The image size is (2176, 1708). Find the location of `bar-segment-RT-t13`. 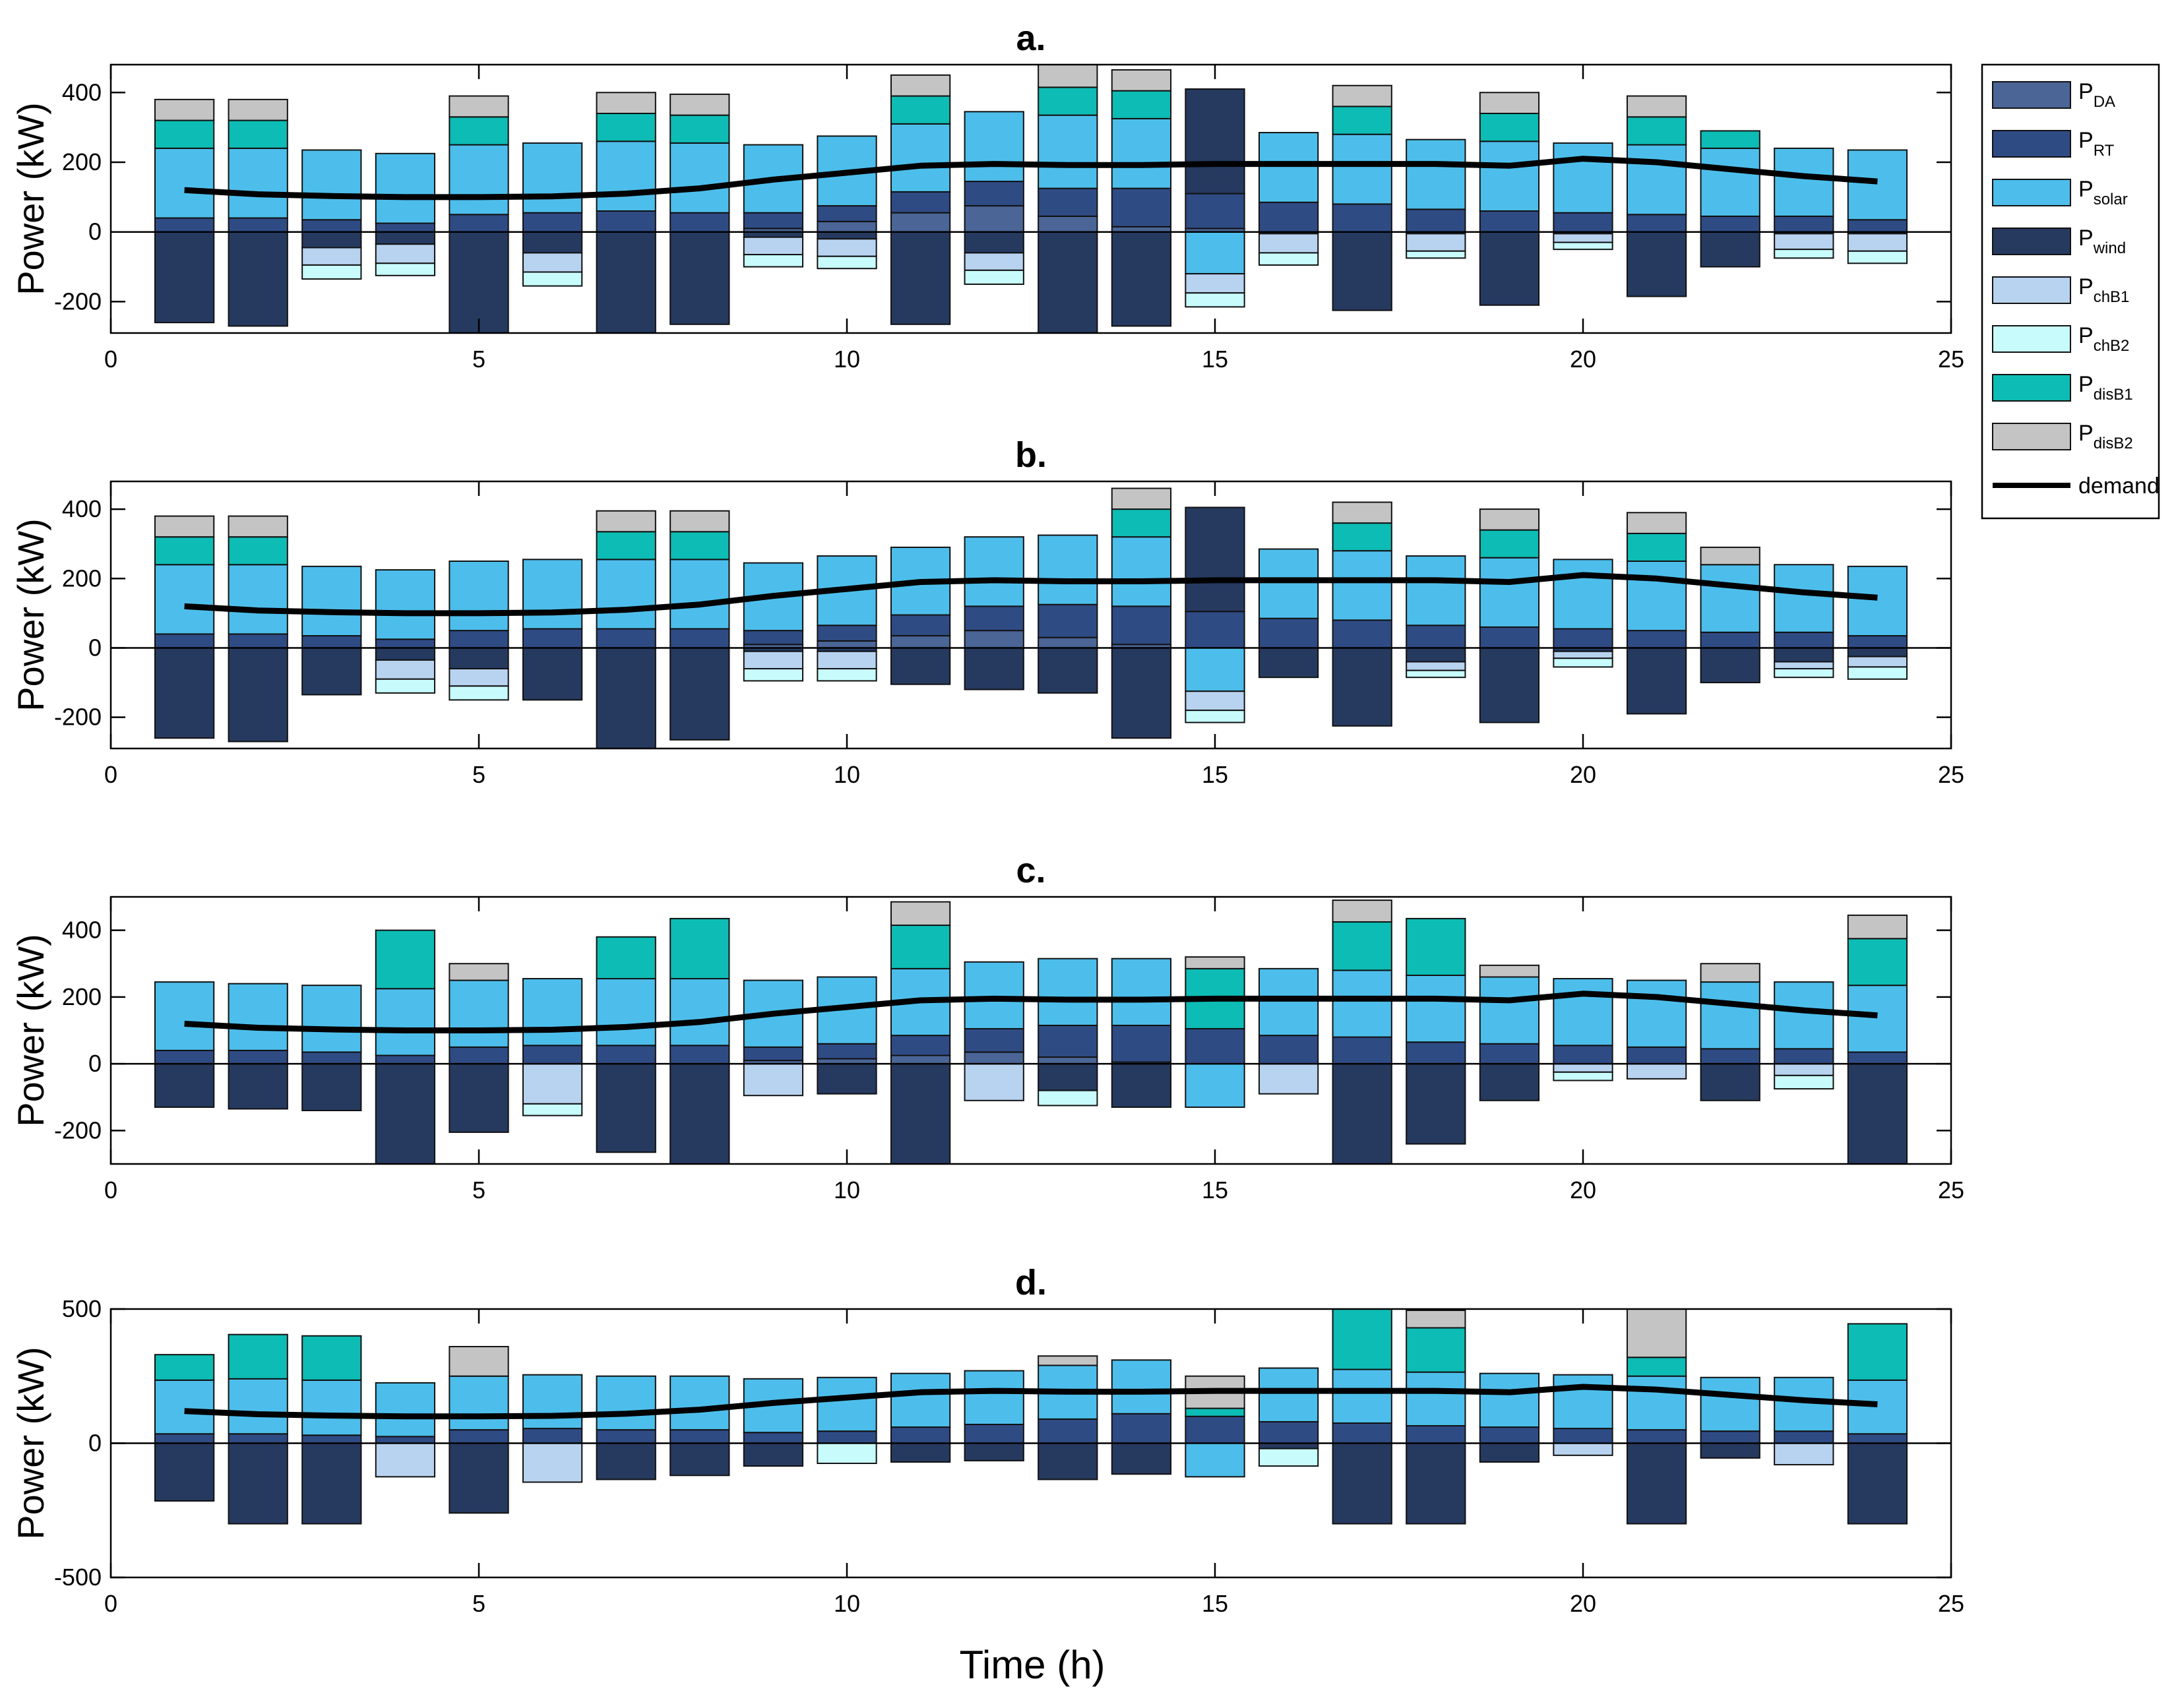

bar-segment-RT-t13 is located at coordinates (1068, 1431).